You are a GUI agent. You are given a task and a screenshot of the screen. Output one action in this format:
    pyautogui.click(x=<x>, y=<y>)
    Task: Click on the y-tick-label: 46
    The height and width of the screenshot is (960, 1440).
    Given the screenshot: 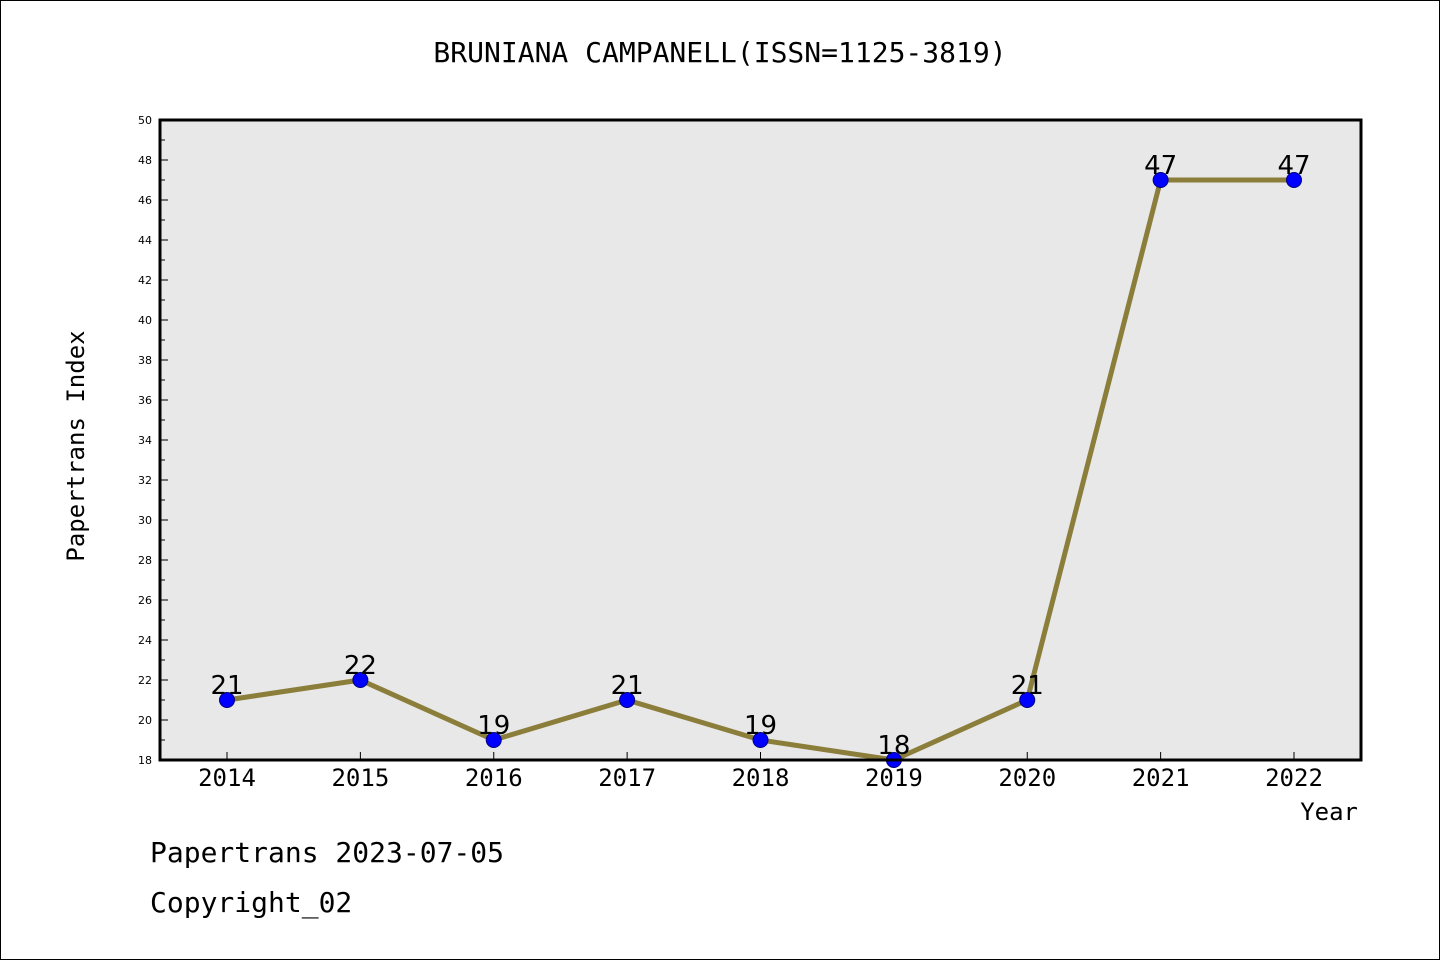 What is the action you would take?
    pyautogui.click(x=145, y=200)
    